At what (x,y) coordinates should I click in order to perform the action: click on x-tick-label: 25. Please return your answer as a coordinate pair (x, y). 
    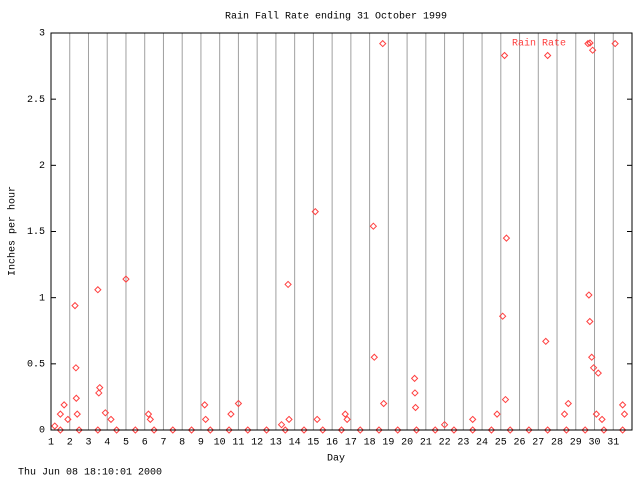
    Looking at the image, I should click on (501, 443).